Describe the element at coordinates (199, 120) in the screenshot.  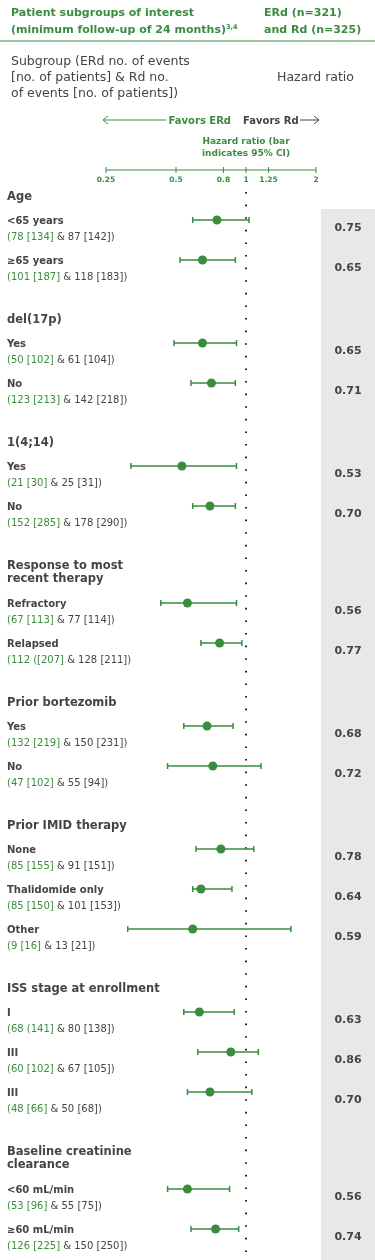
I see `text: Favors ERd` at that location.